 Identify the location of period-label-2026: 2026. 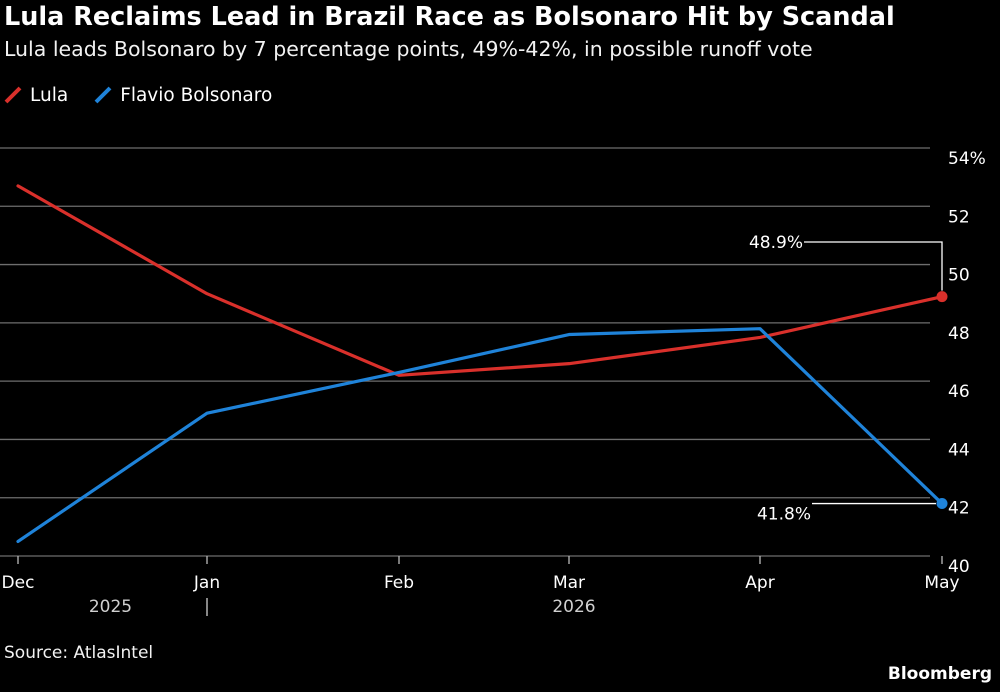
(573, 607).